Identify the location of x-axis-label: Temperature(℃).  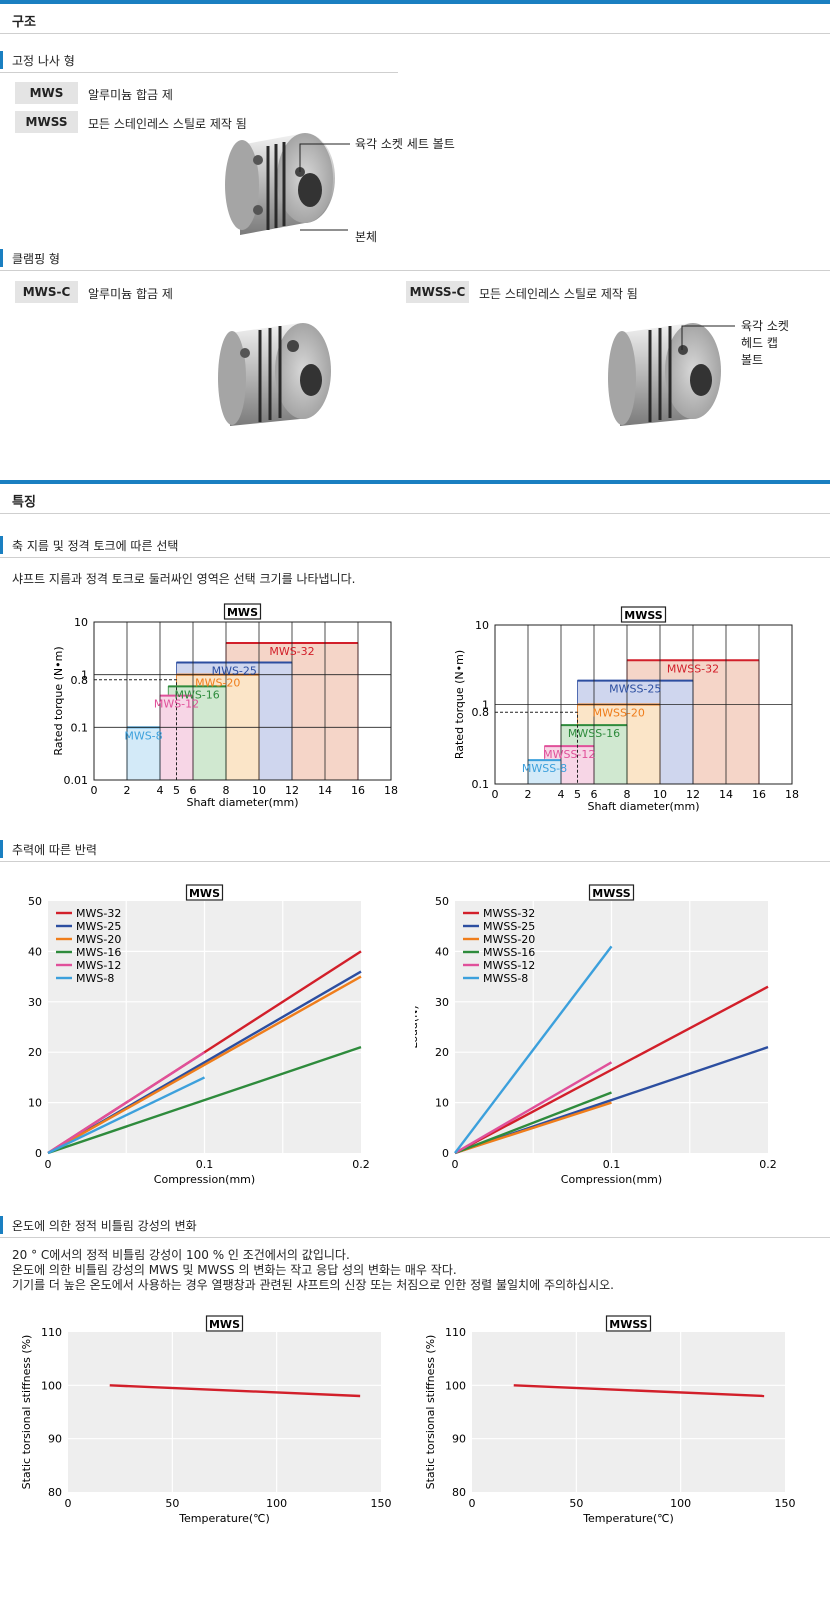
(628, 1518).